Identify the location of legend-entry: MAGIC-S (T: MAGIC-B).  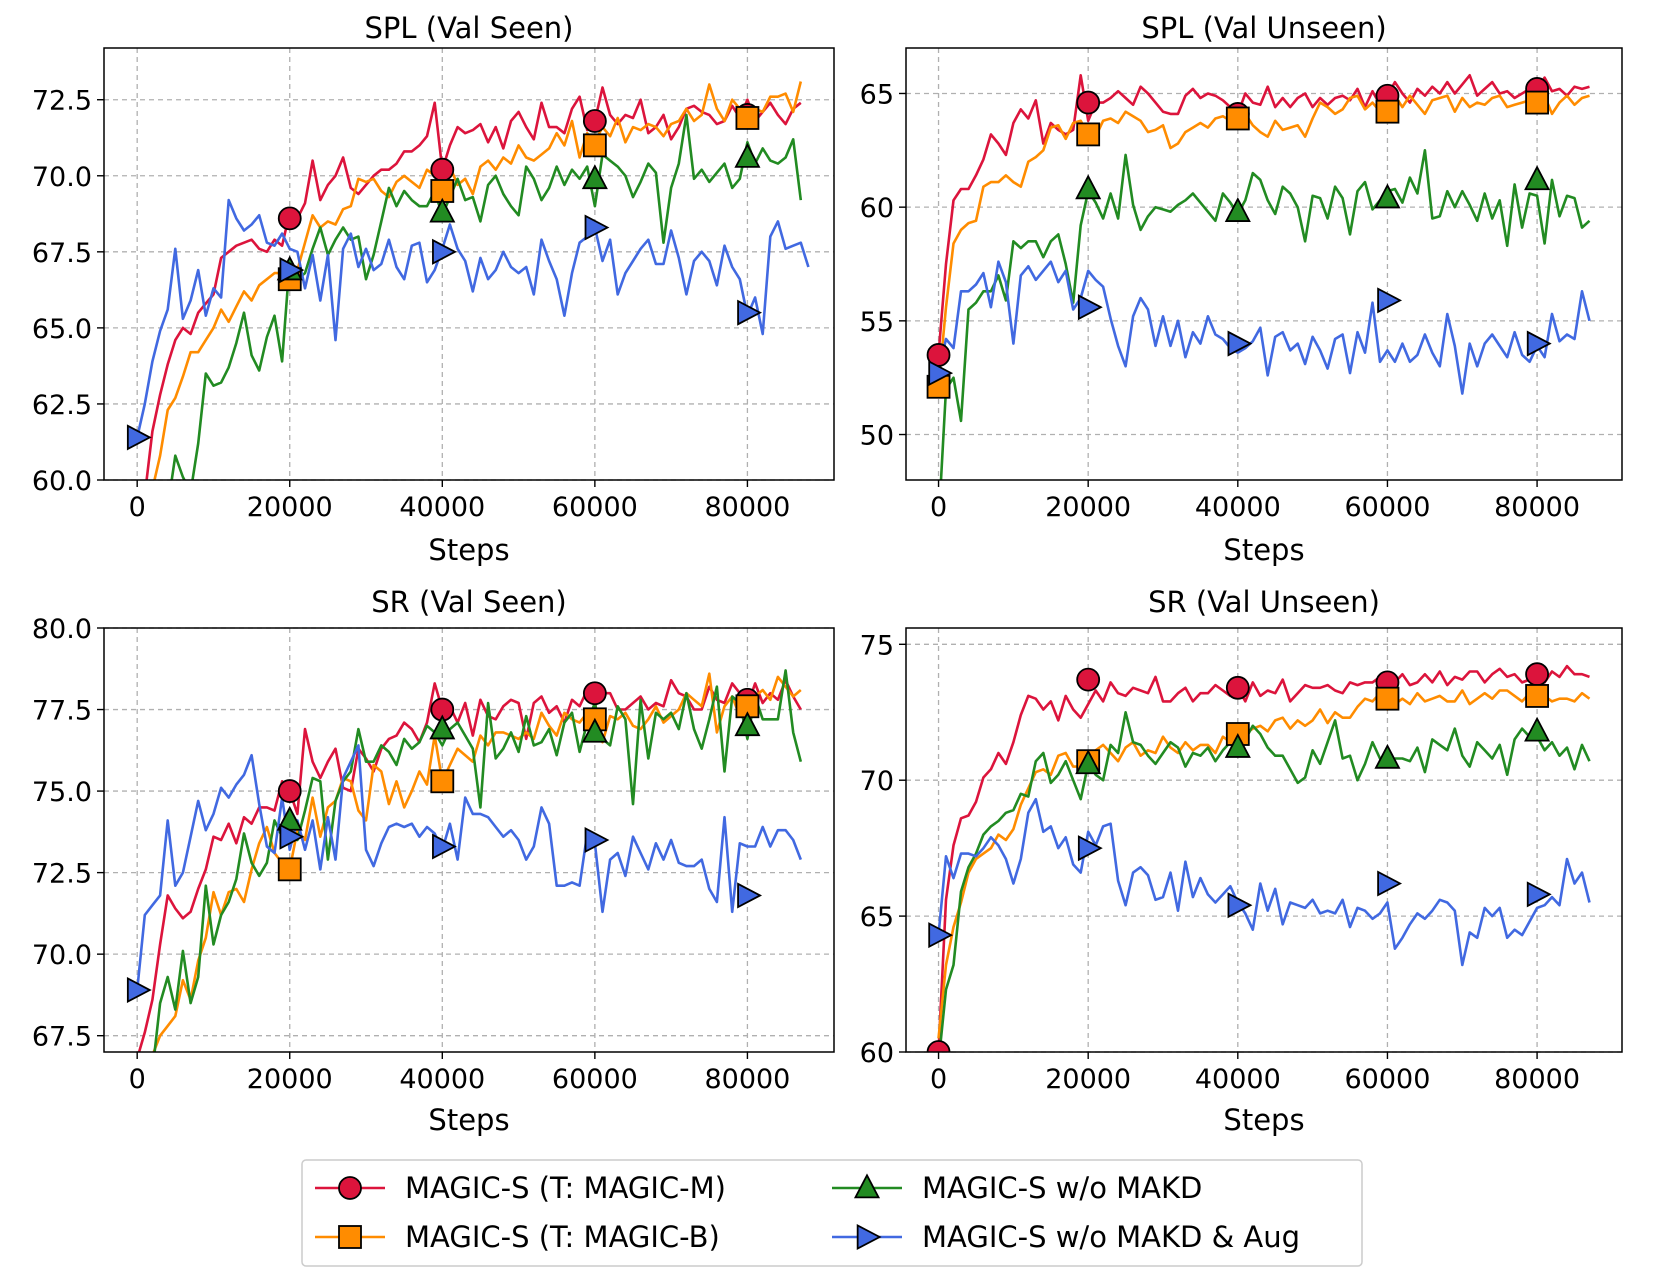
(517, 1237).